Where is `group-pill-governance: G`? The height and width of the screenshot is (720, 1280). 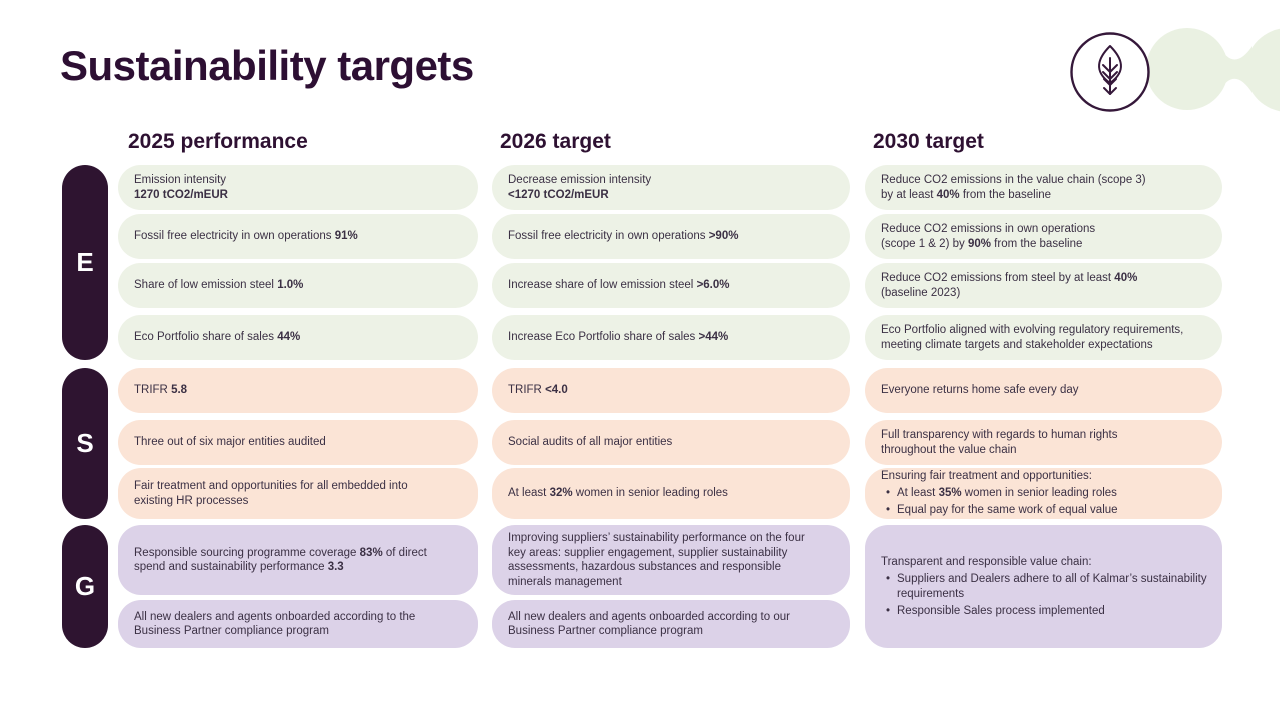 group-pill-governance: G is located at coordinates (85, 586).